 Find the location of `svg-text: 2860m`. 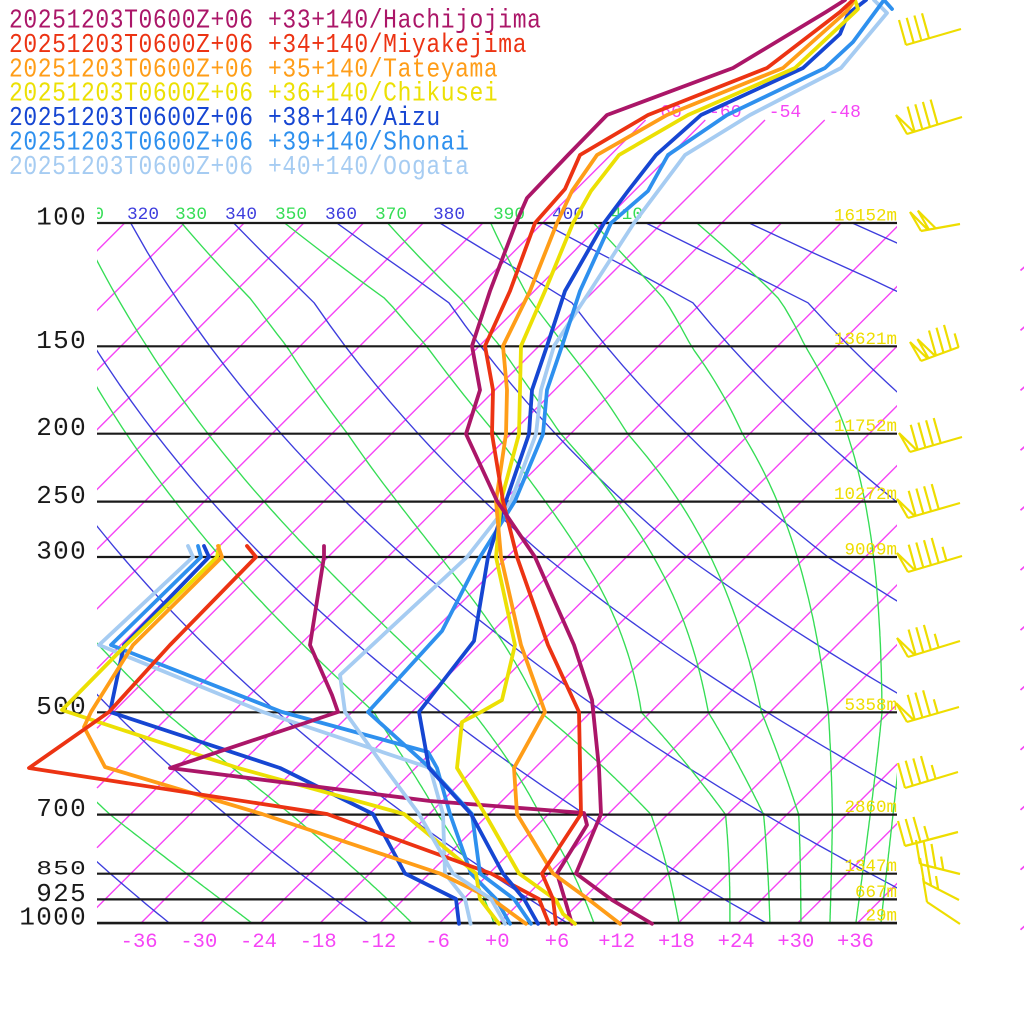

svg-text: 2860m is located at coordinates (870, 808).